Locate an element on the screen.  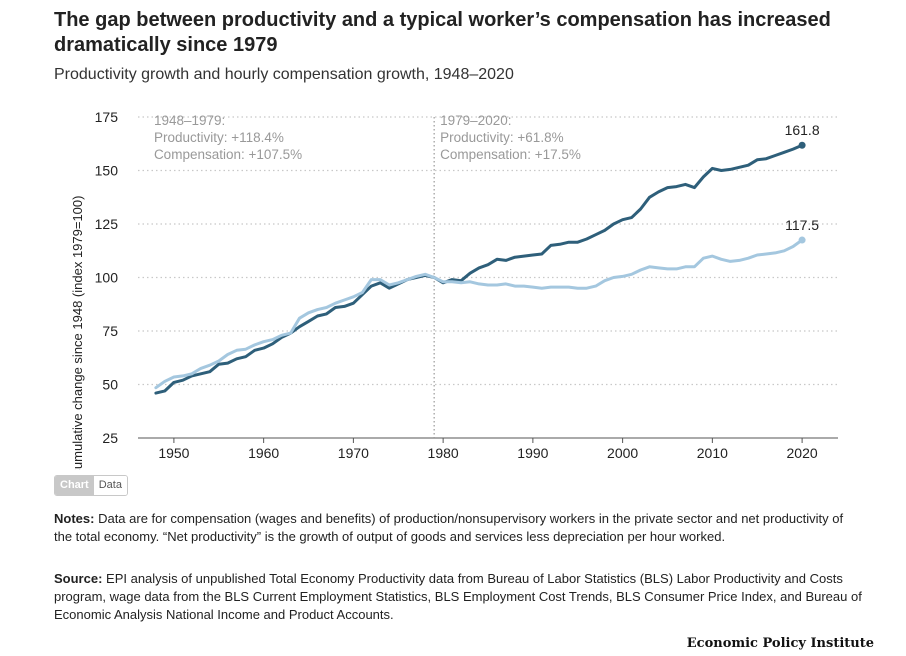
productivity-end-label: 161.8 is located at coordinates (802, 130).